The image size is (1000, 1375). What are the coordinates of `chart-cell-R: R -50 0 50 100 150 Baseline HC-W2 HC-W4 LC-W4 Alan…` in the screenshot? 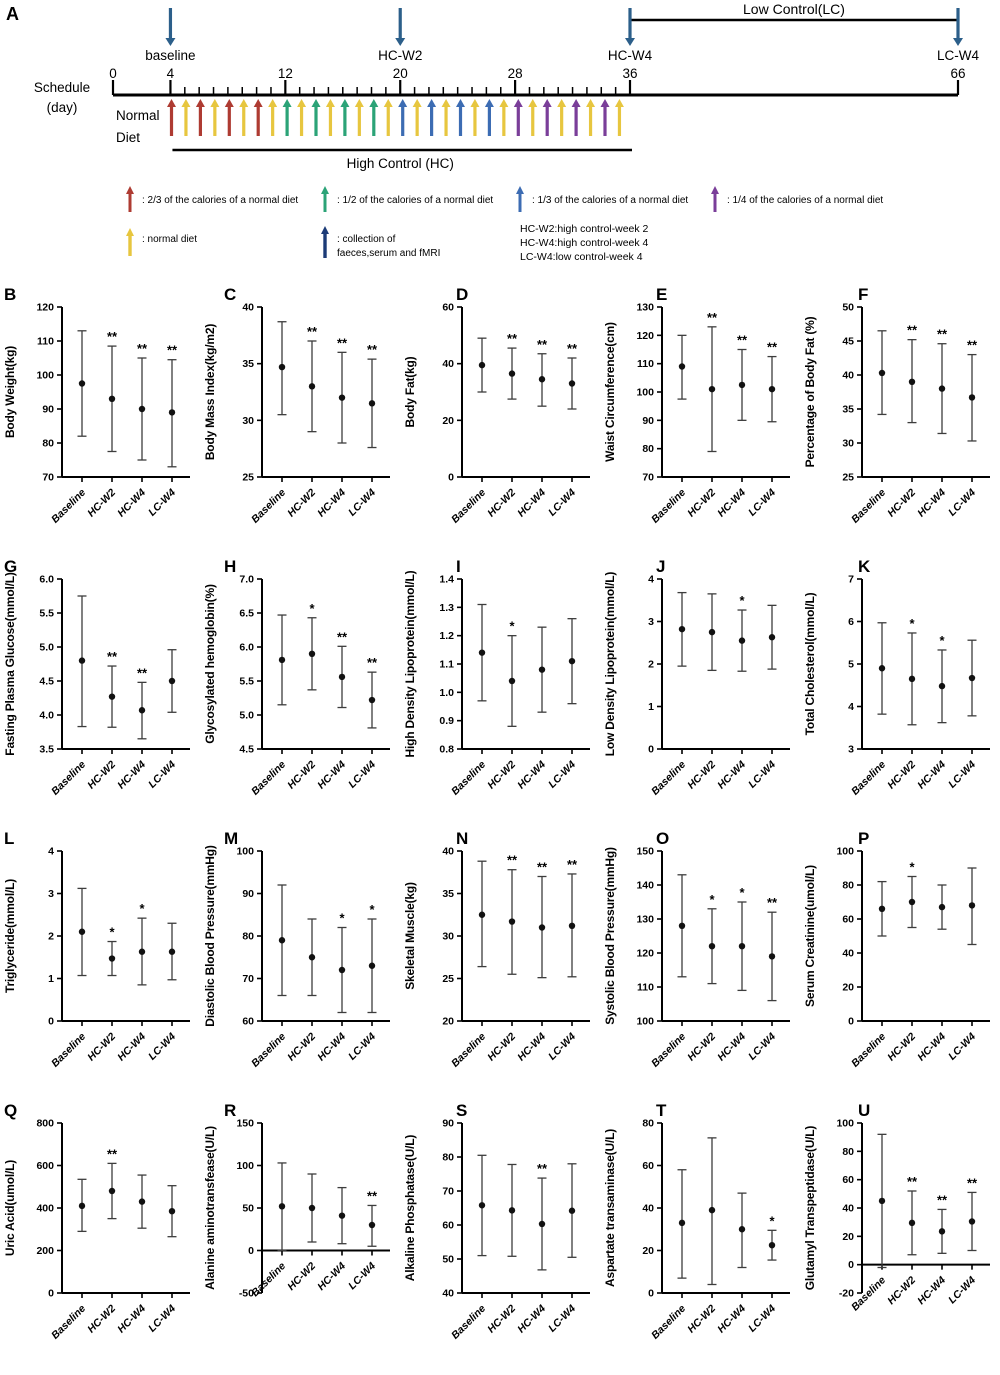 It's located at (300, 1234).